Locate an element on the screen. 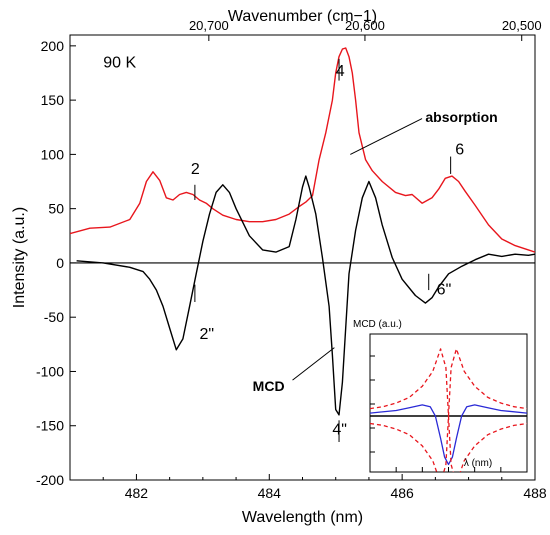 Image resolution: width=550 pixels, height=535 pixels. y-tick-label: 0 is located at coordinates (60, 263).